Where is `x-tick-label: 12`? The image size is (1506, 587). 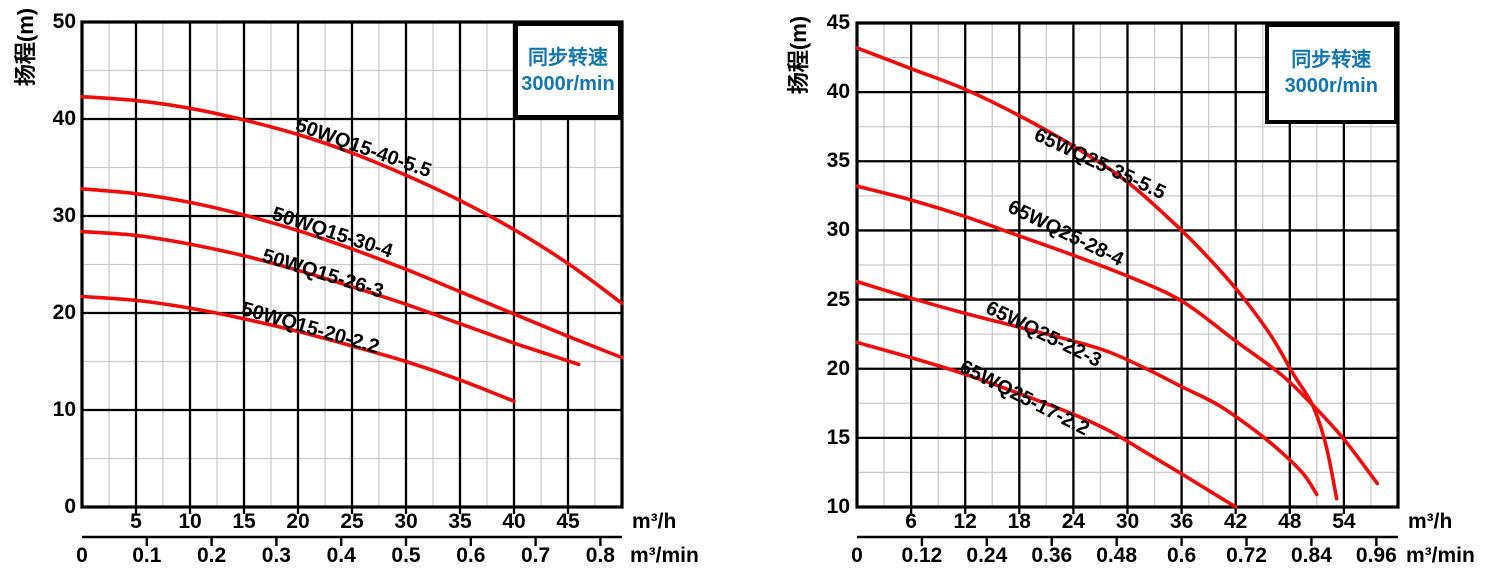
x-tick-label: 12 is located at coordinates (965, 521).